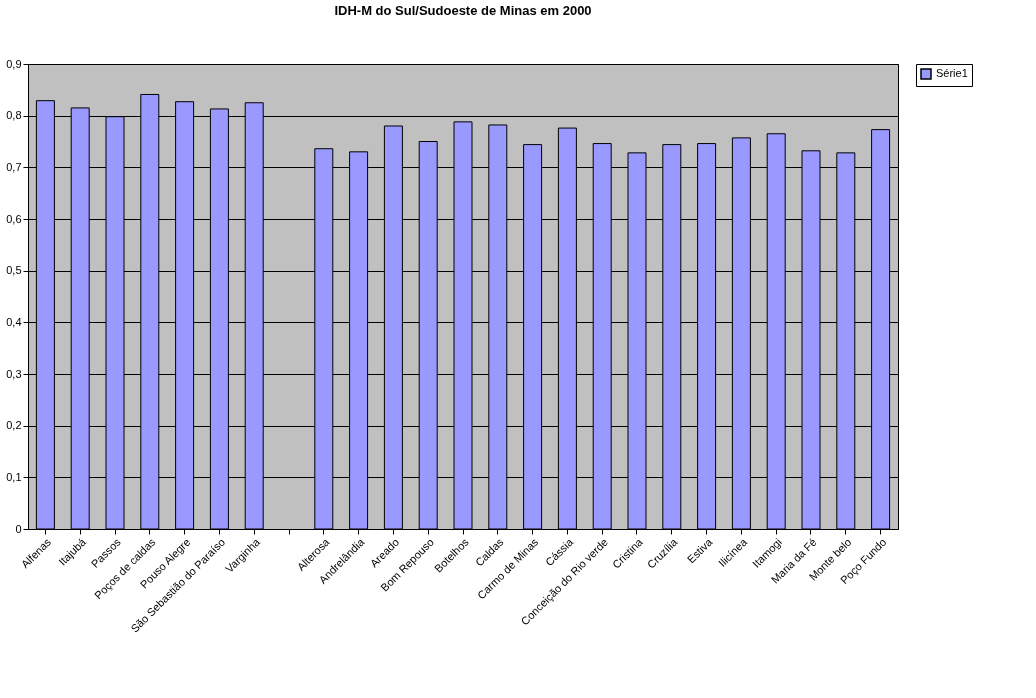 The height and width of the screenshot is (698, 1036). Describe the element at coordinates (463, 10) in the screenshot. I see `chart-title: IDH-M do Sul/Sudoeste de Minas em 2000` at that location.